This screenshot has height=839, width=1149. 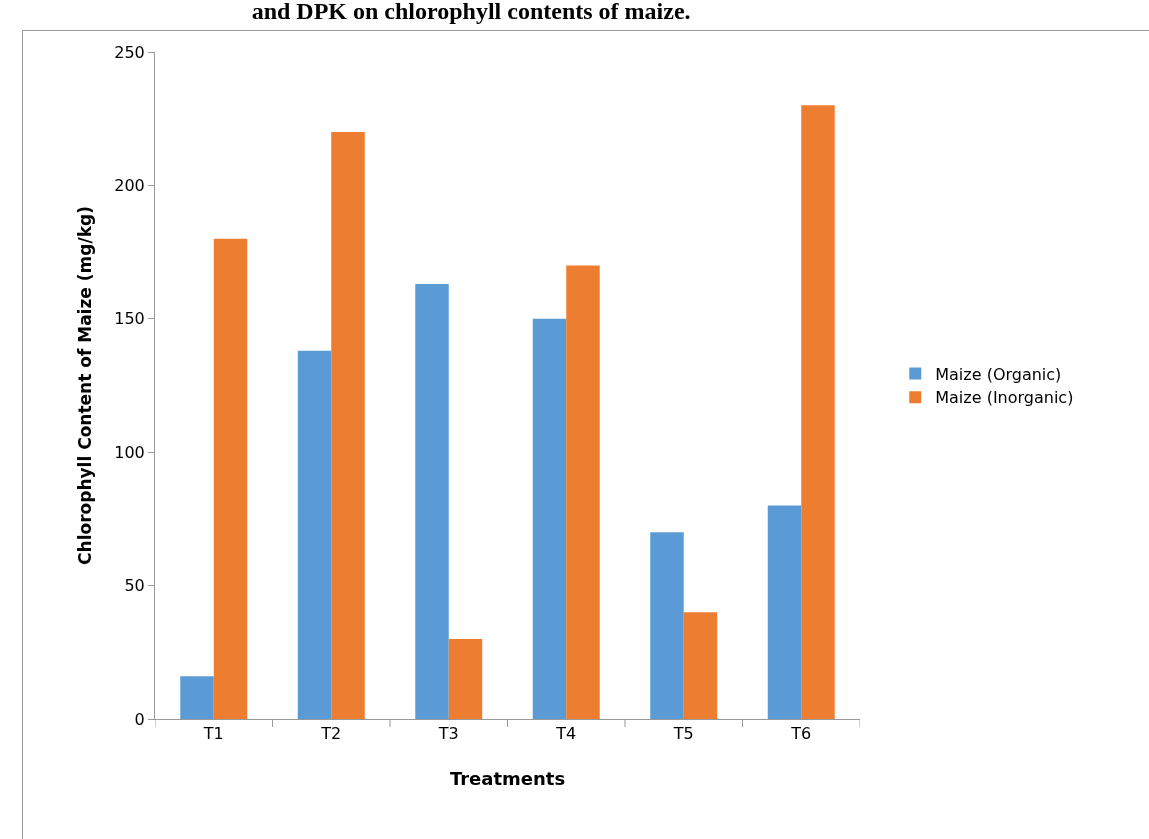 What do you see at coordinates (213, 734) in the screenshot?
I see `x-tick-label: T1` at bounding box center [213, 734].